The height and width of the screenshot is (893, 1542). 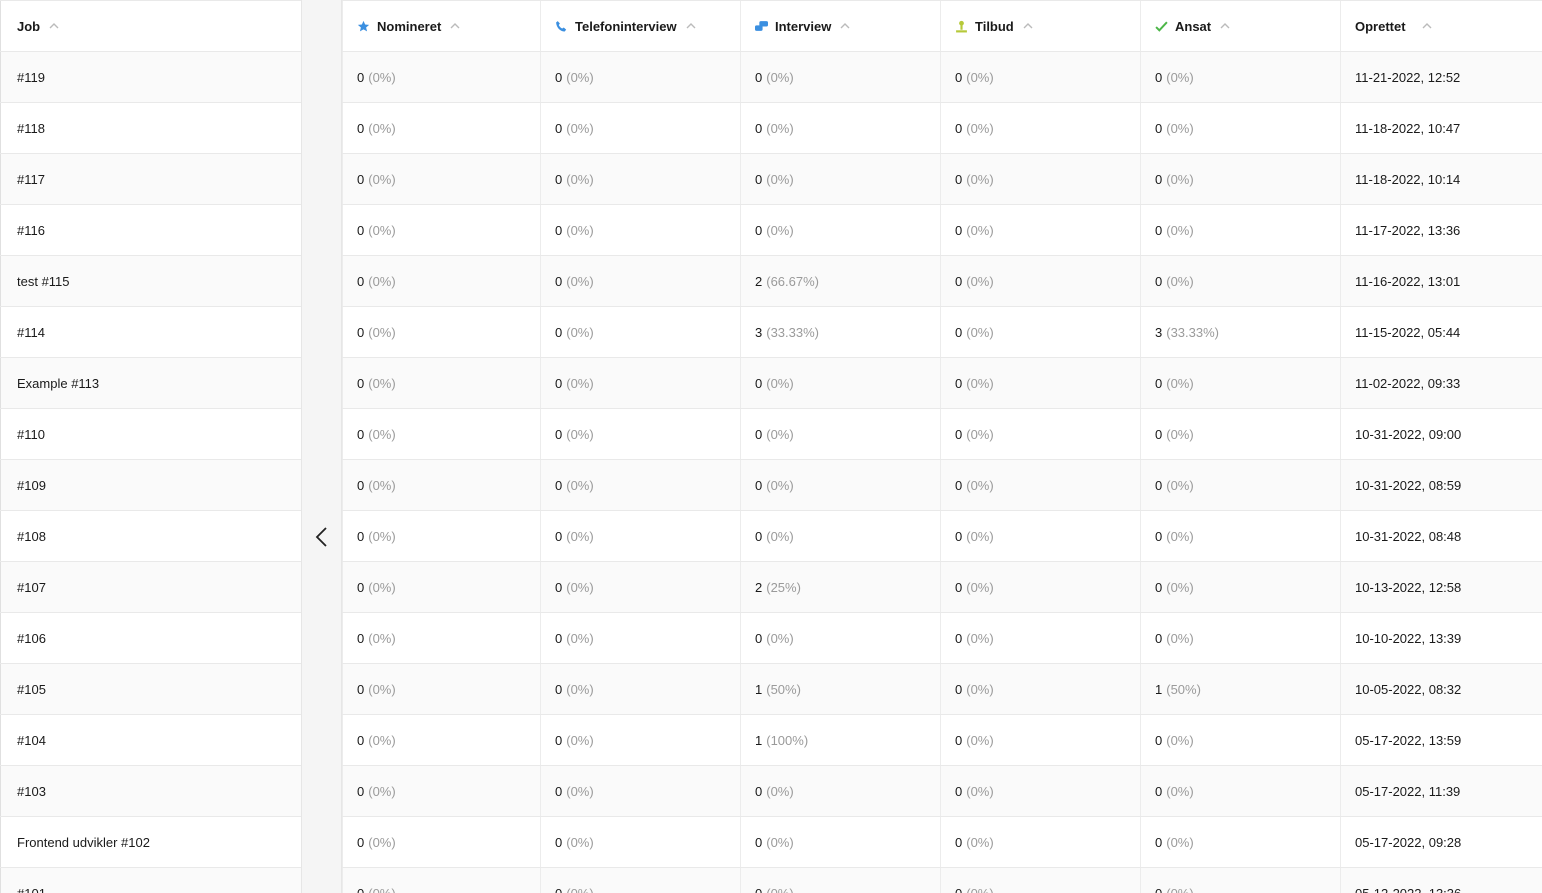 What do you see at coordinates (640, 26) in the screenshot?
I see `header-cell: Telefoninterview` at bounding box center [640, 26].